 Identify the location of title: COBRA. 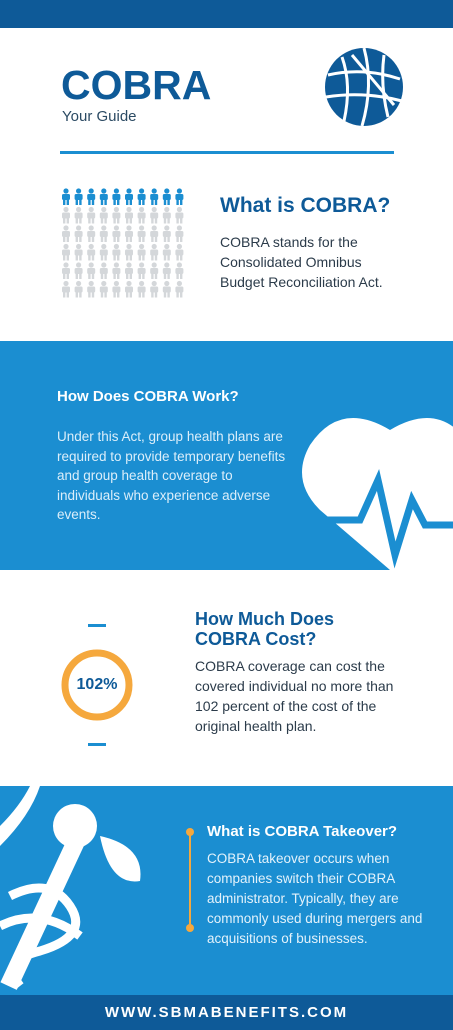
(136, 85).